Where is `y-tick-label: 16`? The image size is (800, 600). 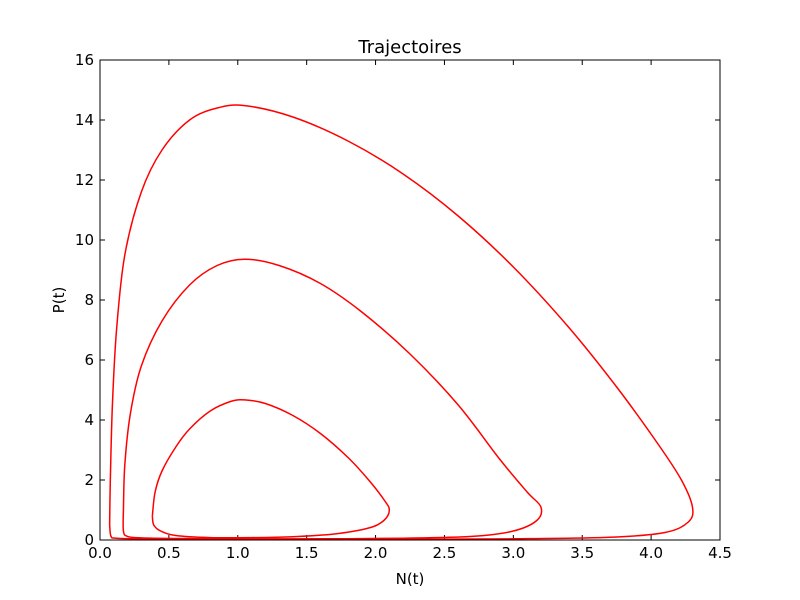
y-tick-label: 16 is located at coordinates (84, 60).